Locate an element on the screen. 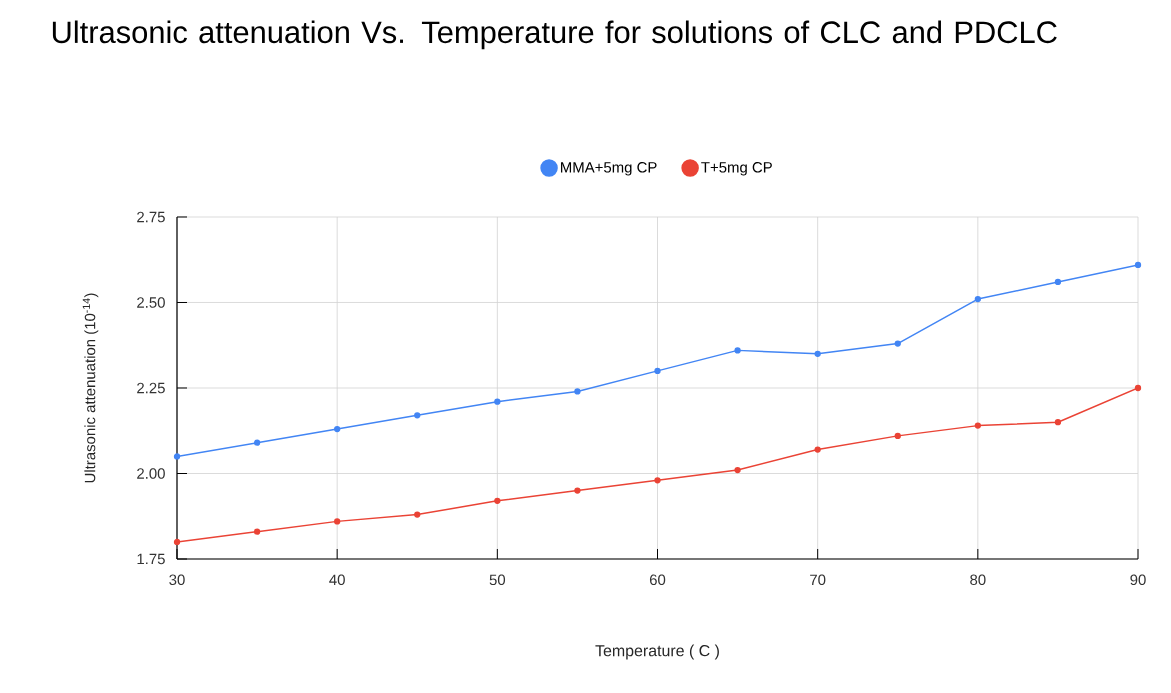 The image size is (1171, 693). y-tick-label: 1.75 is located at coordinates (151, 559).